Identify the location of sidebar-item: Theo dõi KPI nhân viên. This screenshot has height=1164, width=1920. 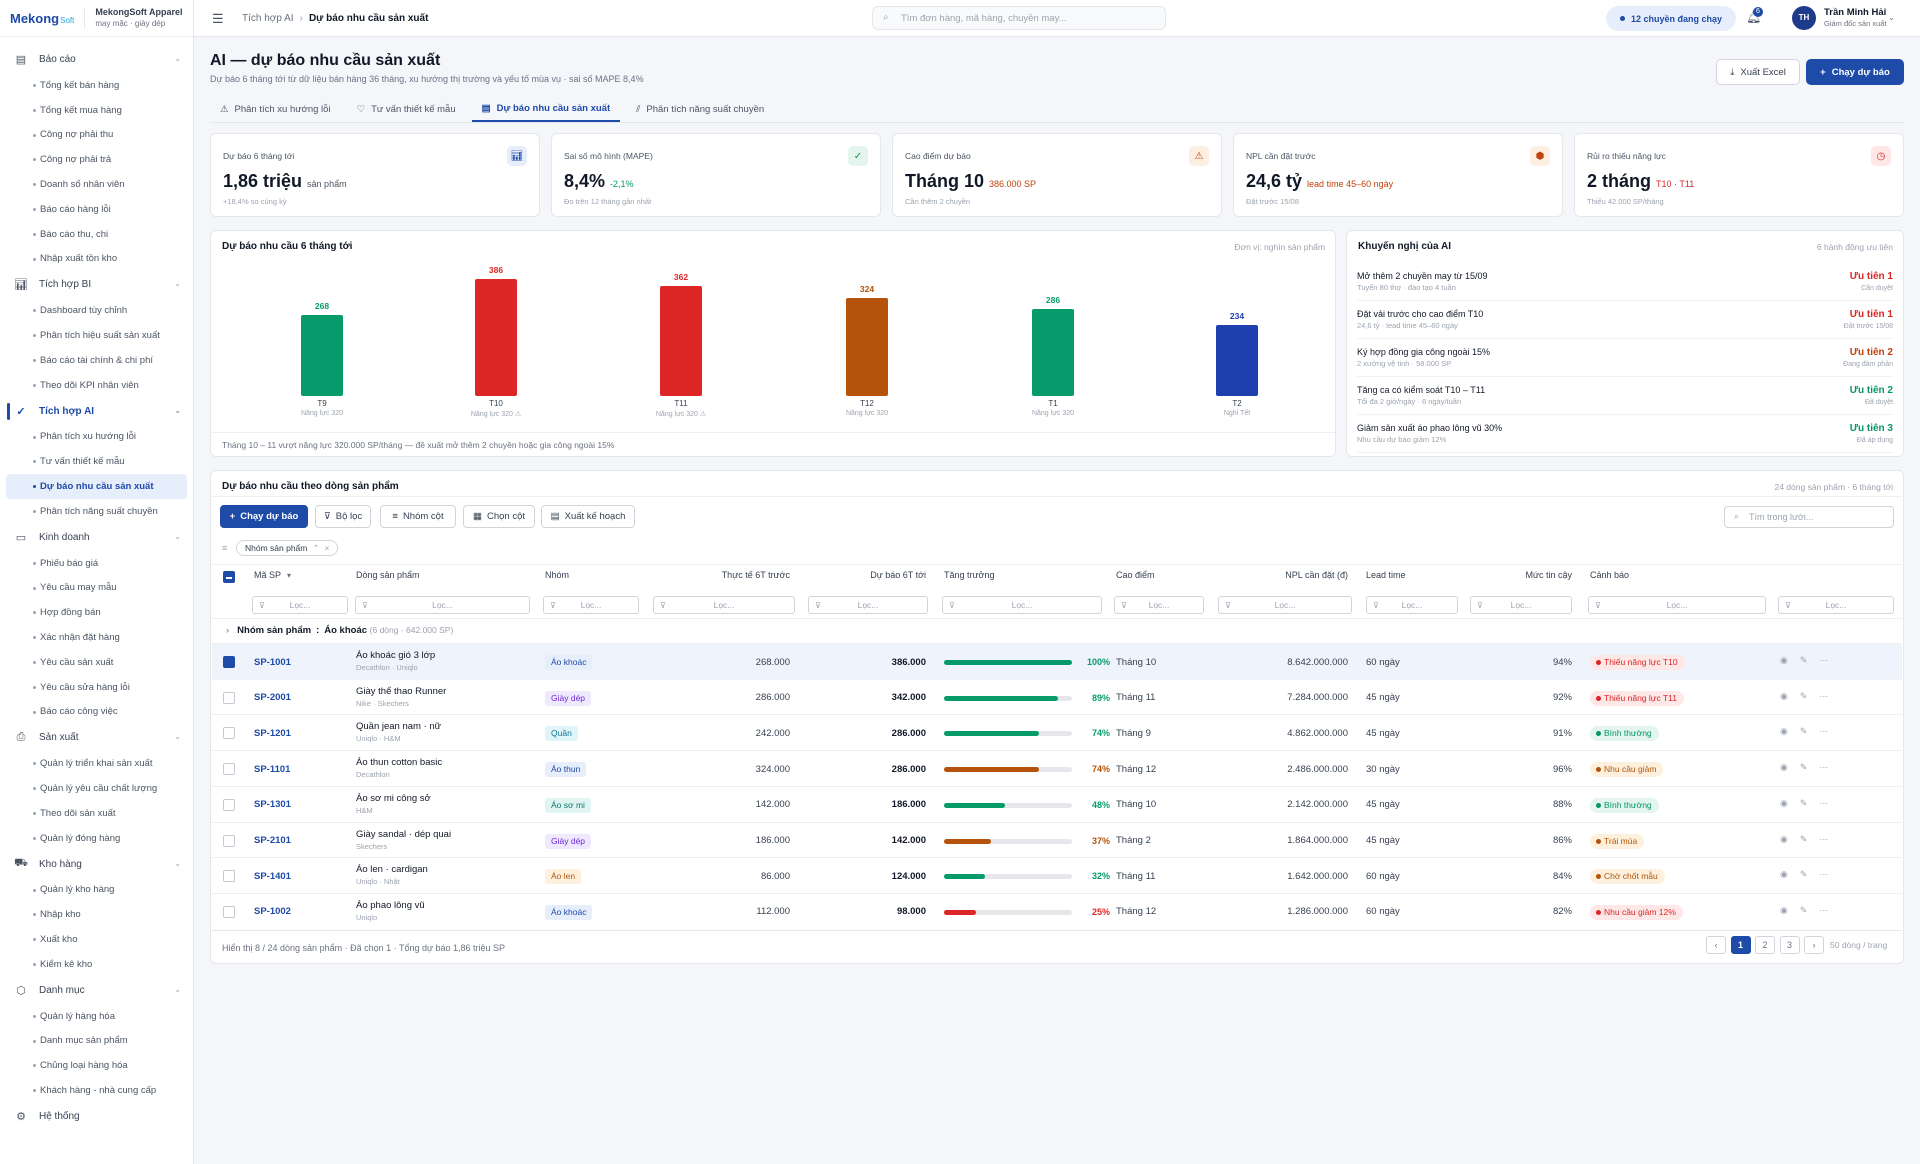
(96, 385).